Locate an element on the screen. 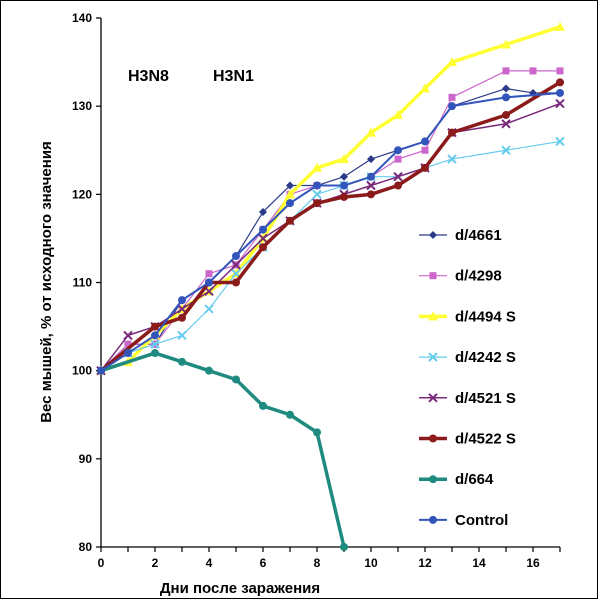 The height and width of the screenshot is (602, 600). legend-label: d/4494 S is located at coordinates (485, 316).